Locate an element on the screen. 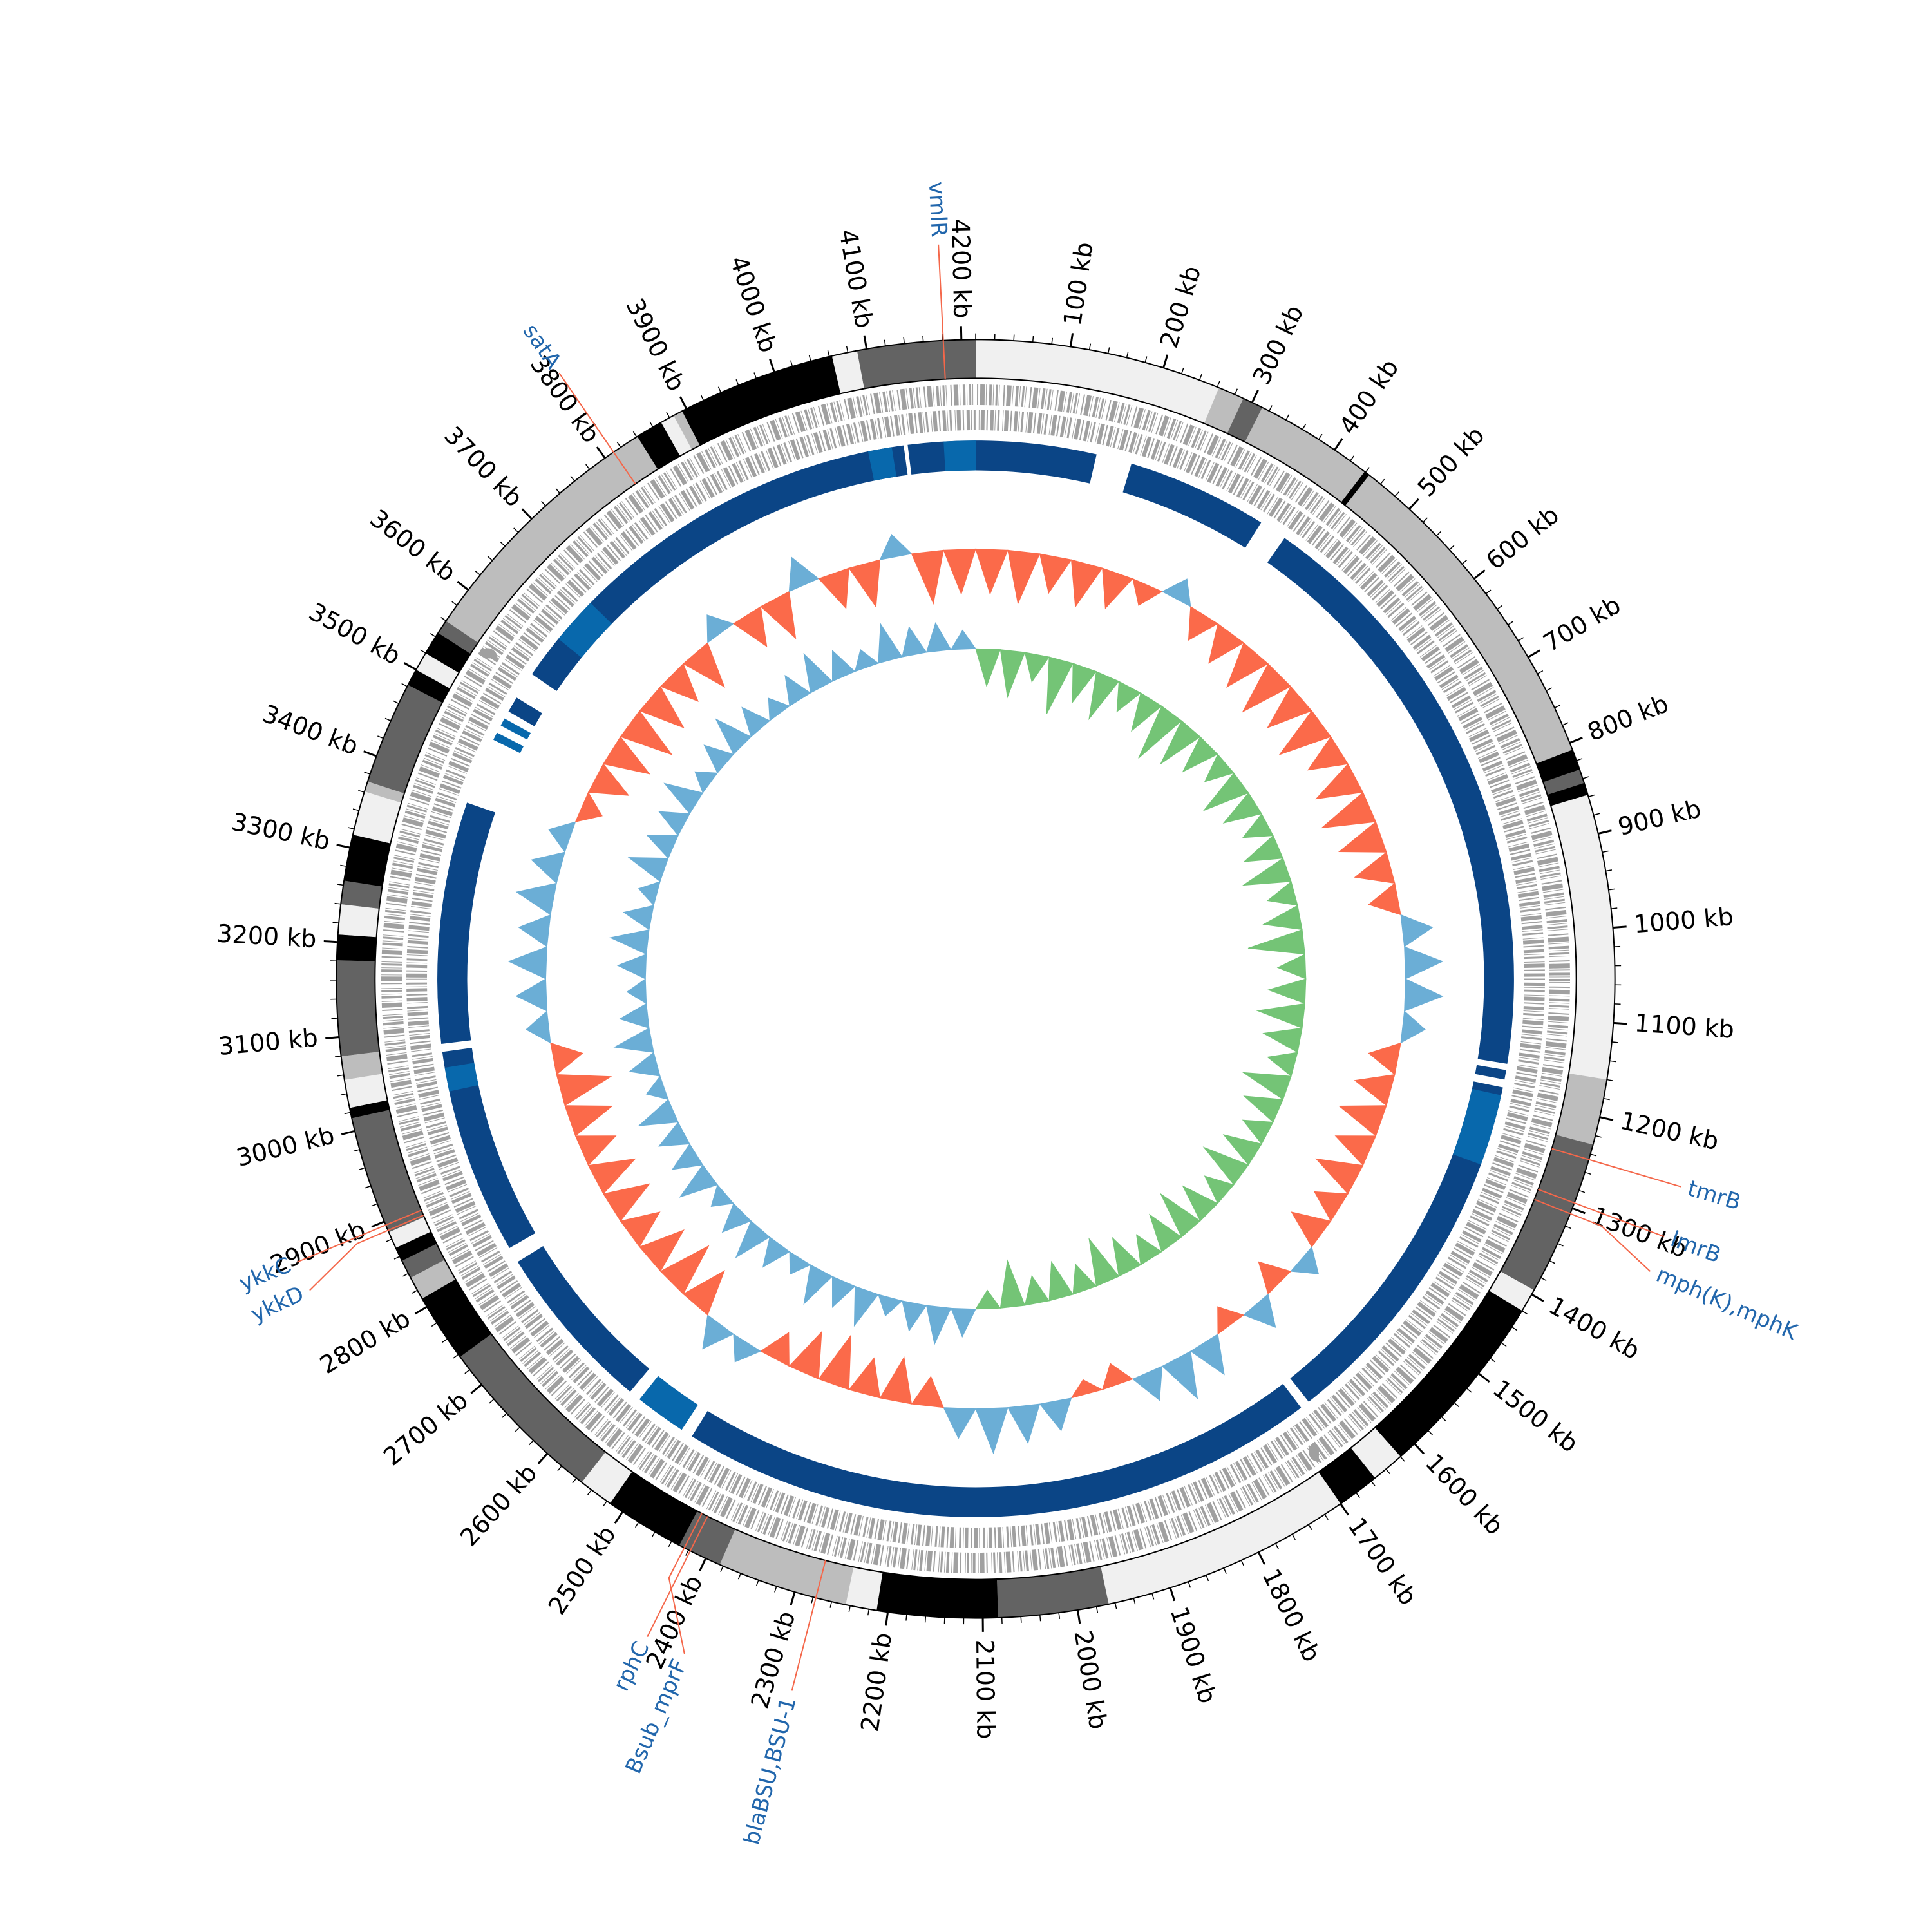  gene-label: rphC is located at coordinates (632, 1666).